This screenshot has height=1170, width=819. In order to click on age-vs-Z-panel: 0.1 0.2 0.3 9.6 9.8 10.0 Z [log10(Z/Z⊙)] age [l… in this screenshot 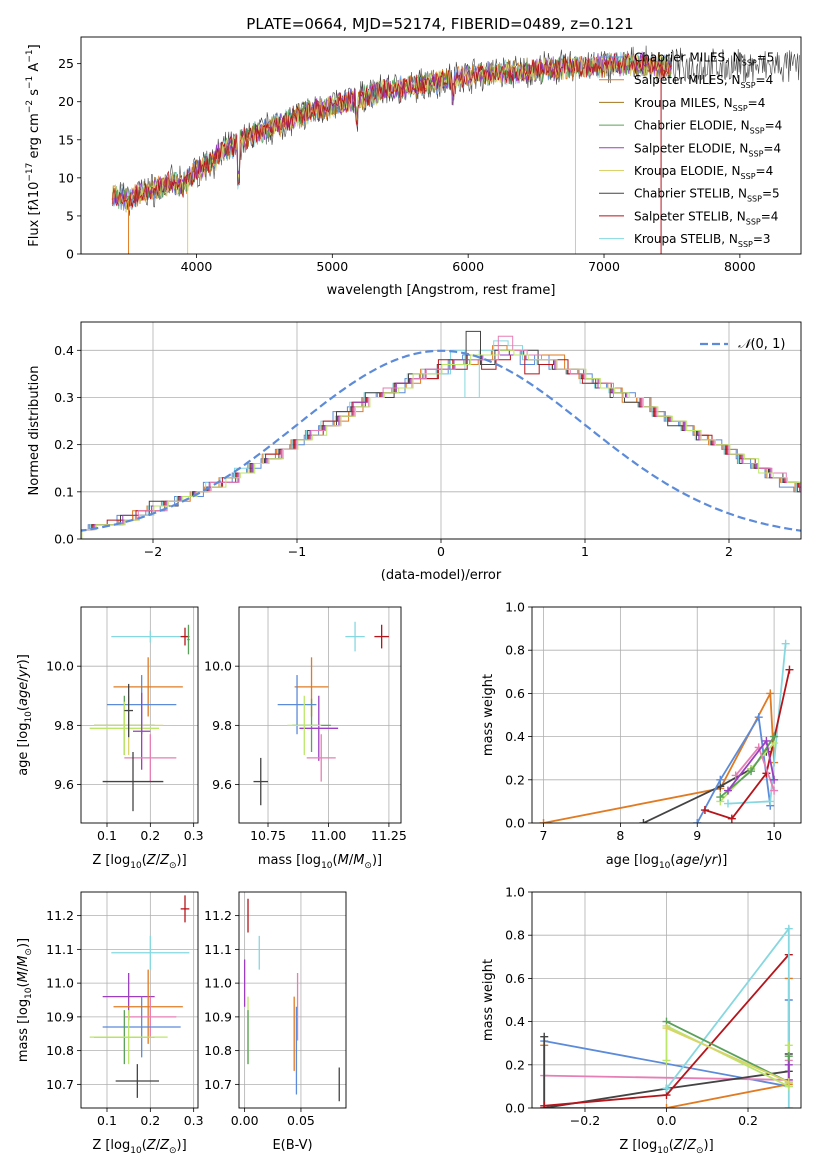, I will do `click(110, 738)`.